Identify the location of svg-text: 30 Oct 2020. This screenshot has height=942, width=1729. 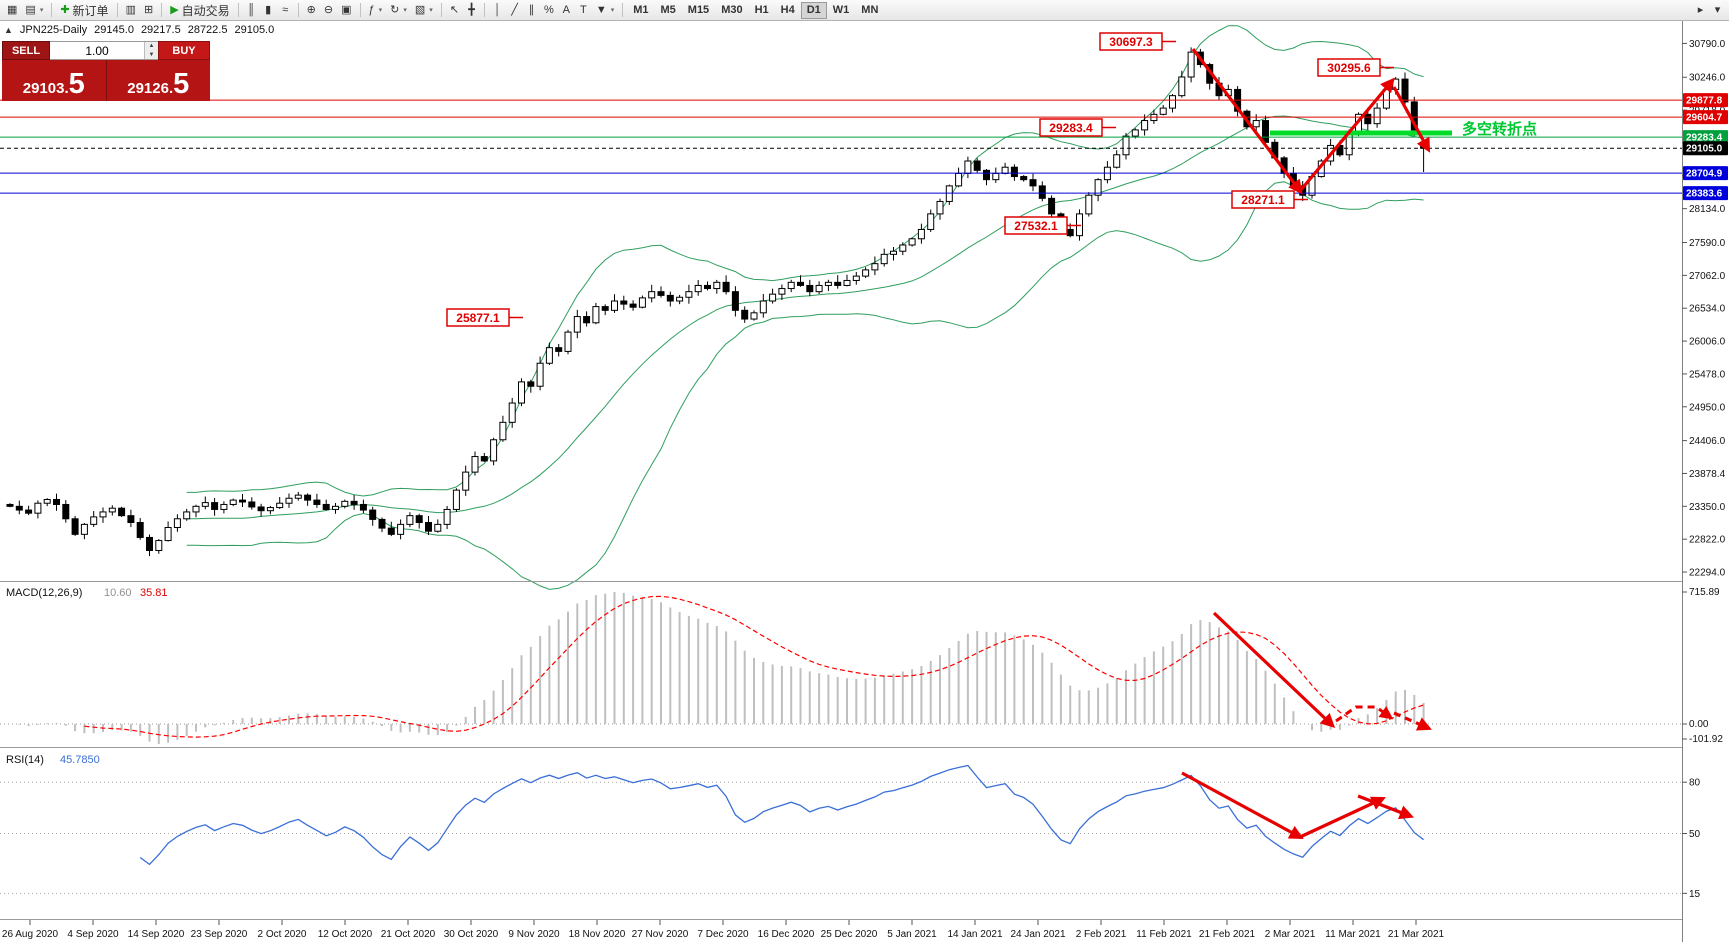
(471, 934).